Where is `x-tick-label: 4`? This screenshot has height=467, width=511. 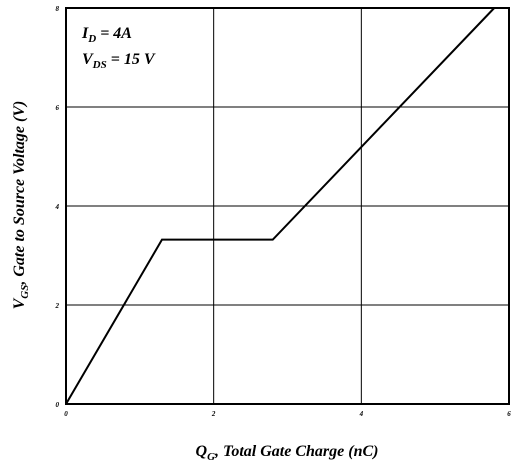
x-tick-label: 4 is located at coordinates (361, 414).